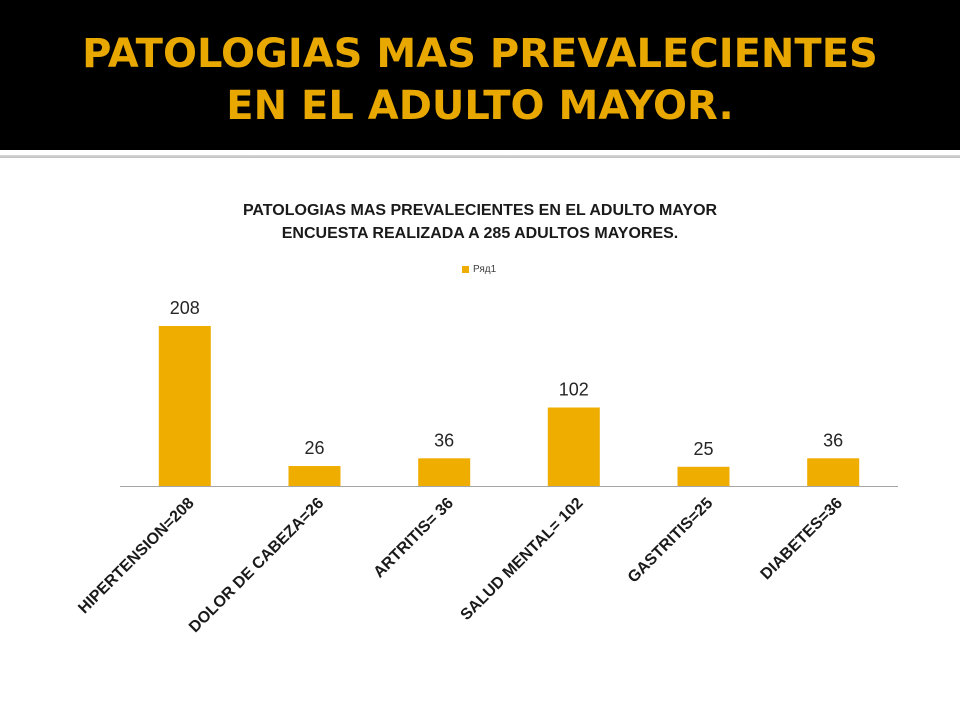 The width and height of the screenshot is (960, 720). I want to click on category-label: DIABETES=36, so click(802, 539).